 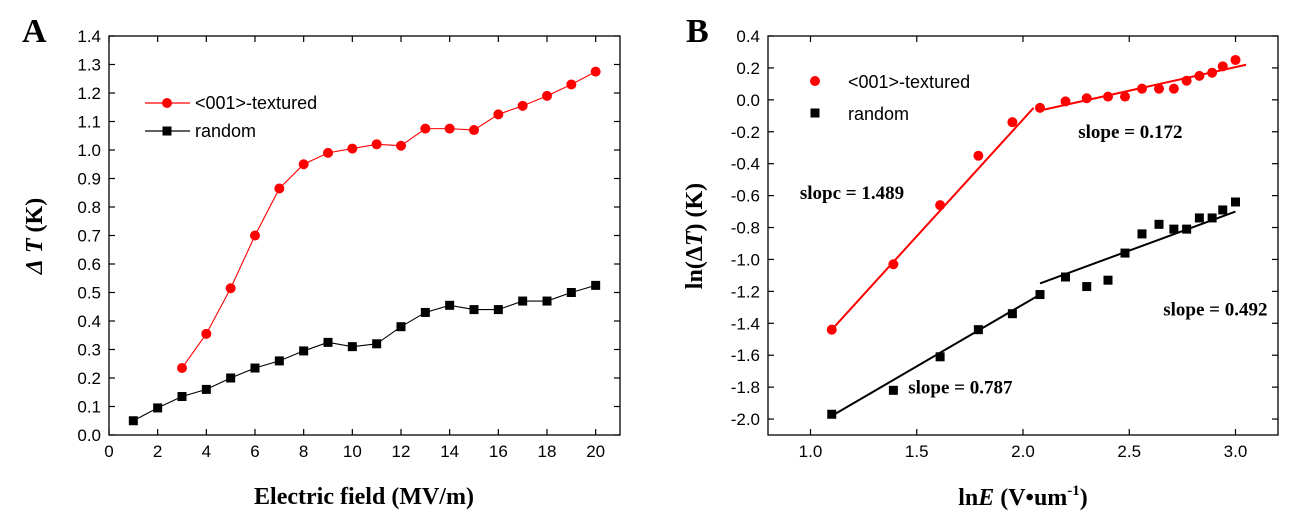 What do you see at coordinates (108, 451) in the screenshot?
I see `a-xtick-label: 0` at bounding box center [108, 451].